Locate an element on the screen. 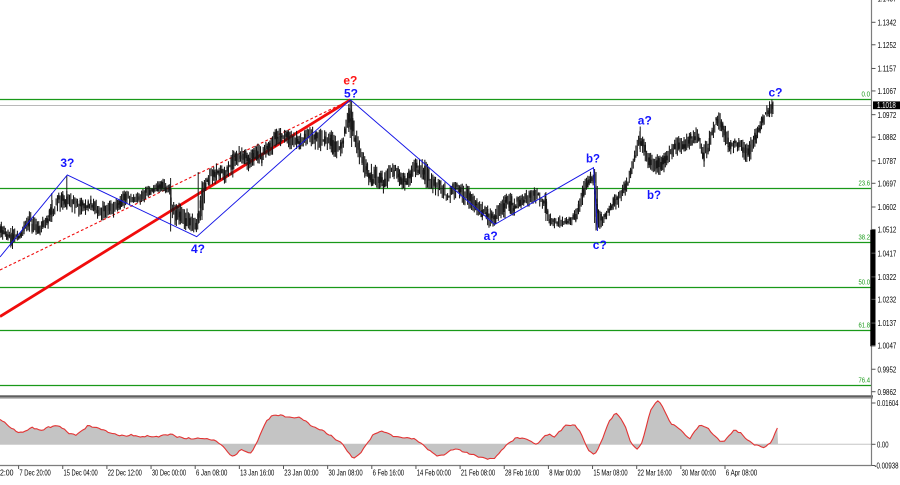  svg-text: 1.1437 is located at coordinates (887, 2).